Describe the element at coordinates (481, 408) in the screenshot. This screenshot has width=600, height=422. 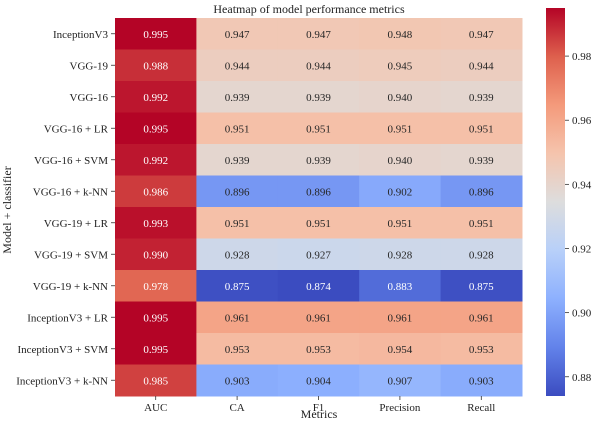
I see `column-label: Recall` at that location.